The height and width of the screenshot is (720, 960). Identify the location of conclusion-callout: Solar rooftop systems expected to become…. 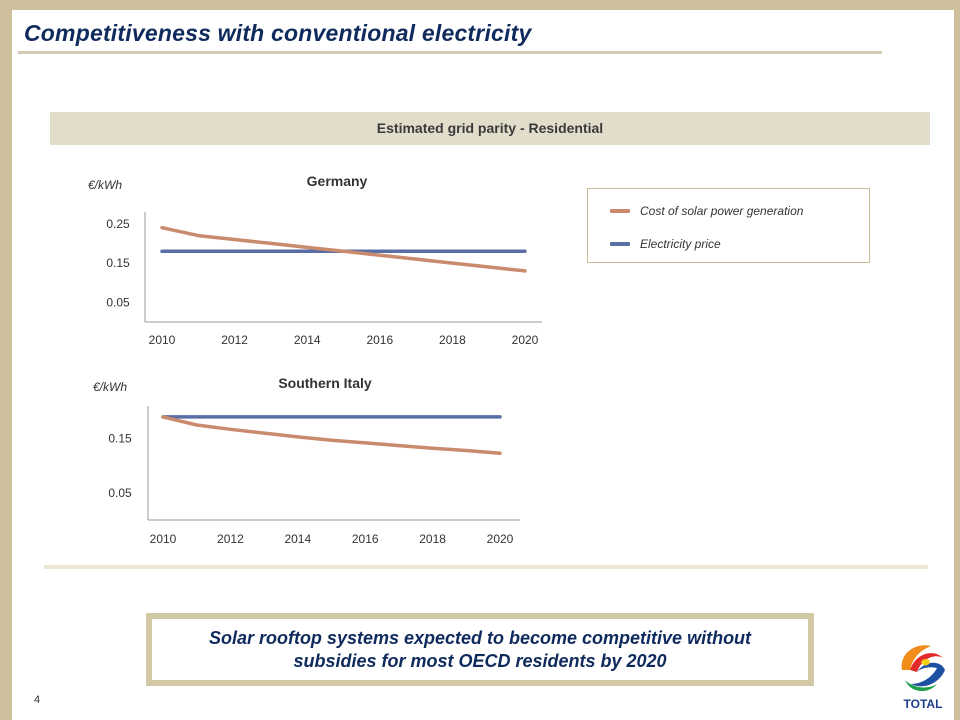
(480, 649).